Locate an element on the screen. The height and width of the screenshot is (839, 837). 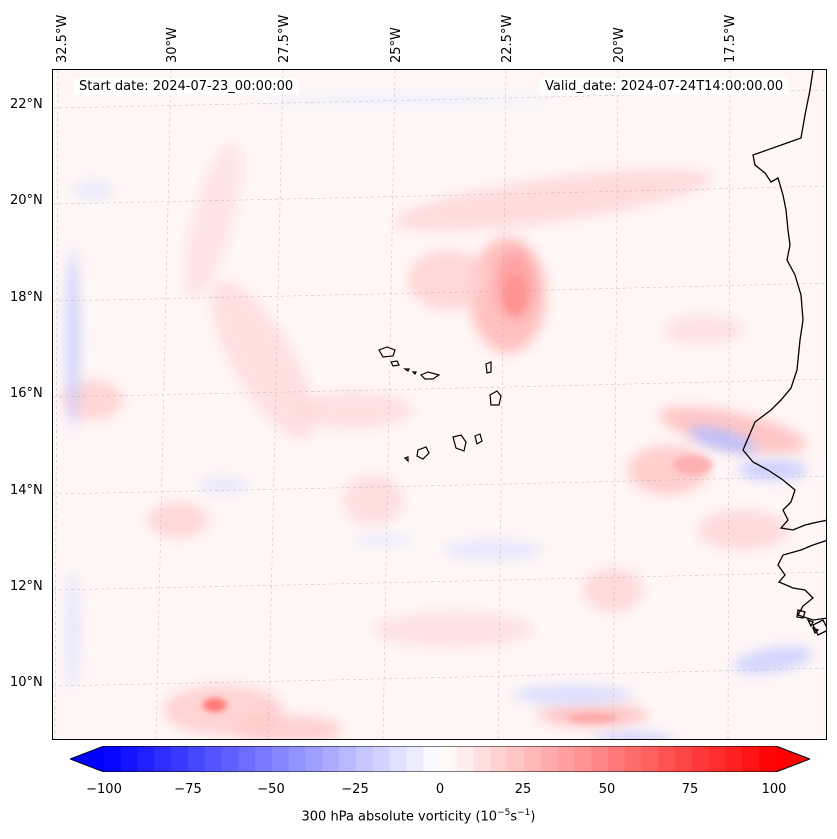
colorbar-min-extend is located at coordinates (87, 759).